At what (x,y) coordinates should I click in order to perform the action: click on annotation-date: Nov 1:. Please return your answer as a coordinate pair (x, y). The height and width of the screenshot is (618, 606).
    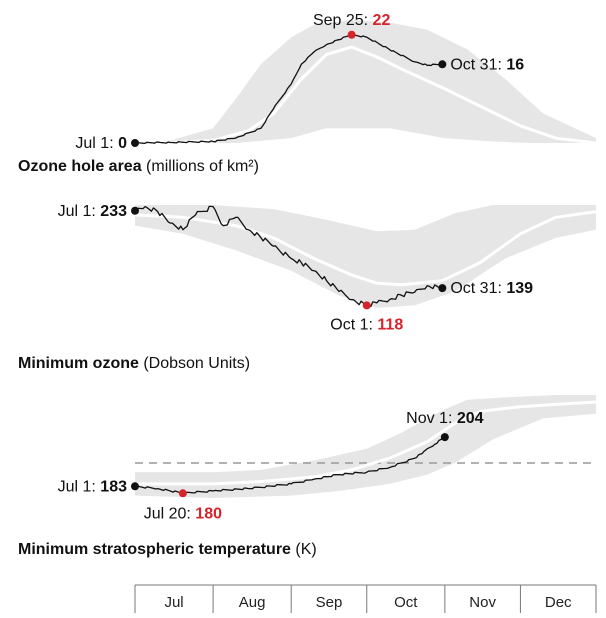
    Looking at the image, I should click on (431, 418).